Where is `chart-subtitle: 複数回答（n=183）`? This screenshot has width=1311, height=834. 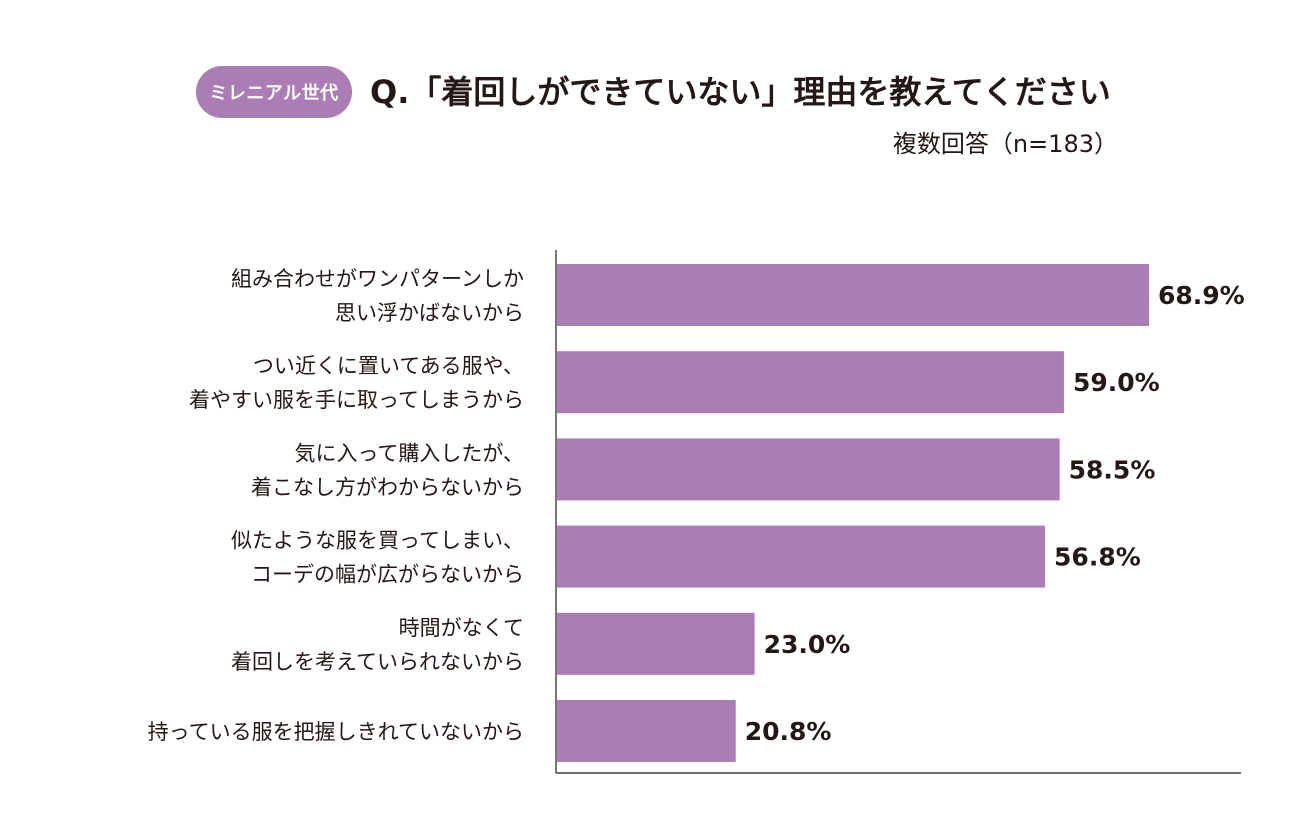
chart-subtitle: 複数回答（n=183） is located at coordinates (1005, 144).